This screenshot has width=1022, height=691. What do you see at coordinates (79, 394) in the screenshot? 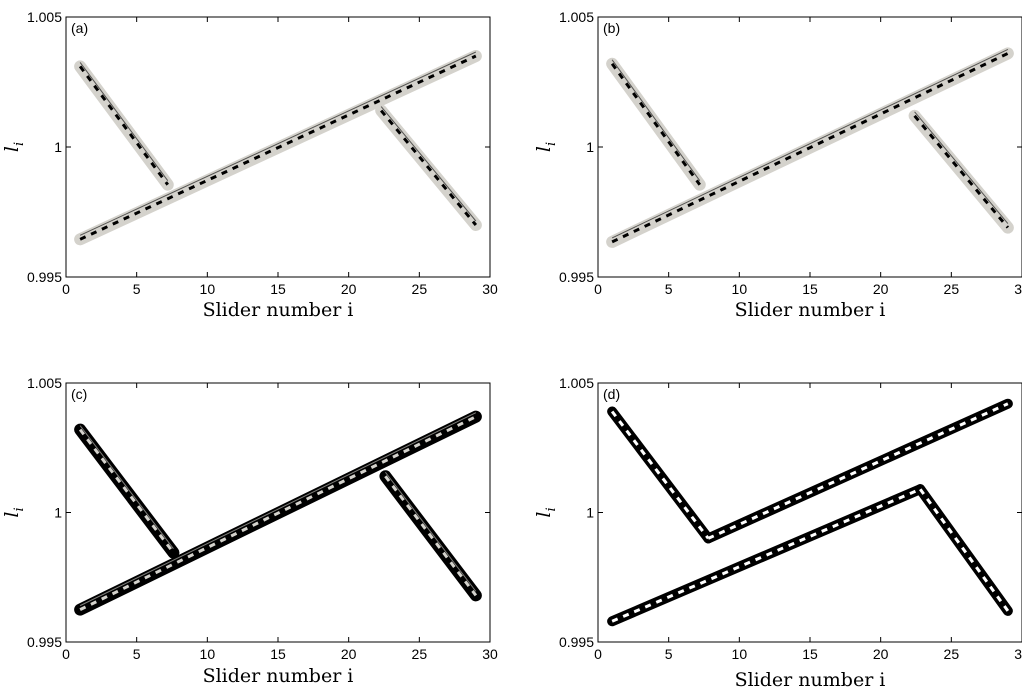
I see `panel-label: (c)` at bounding box center [79, 394].